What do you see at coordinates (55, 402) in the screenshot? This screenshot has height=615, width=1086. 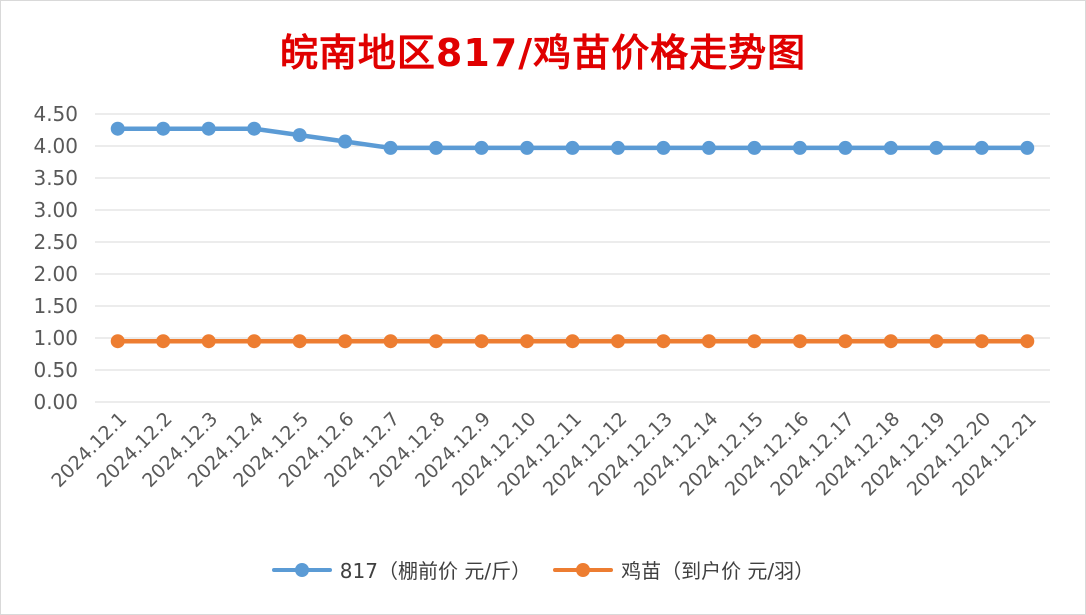 I see `y-tick-label: 0.00` at bounding box center [55, 402].